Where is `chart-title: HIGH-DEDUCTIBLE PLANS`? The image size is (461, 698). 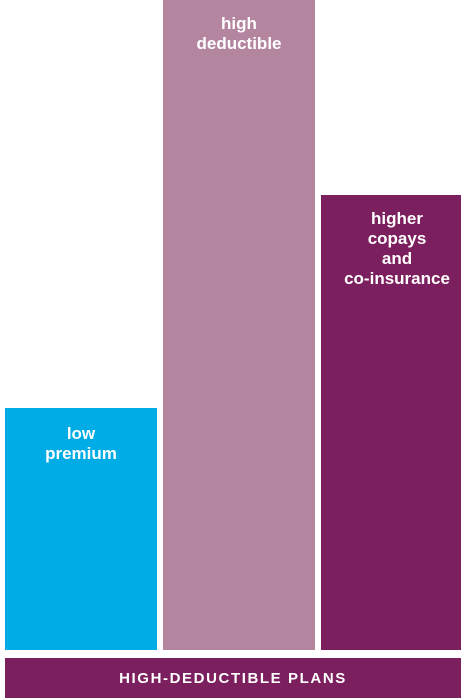 chart-title: HIGH-DEDUCTIBLE PLANS is located at coordinates (233, 678).